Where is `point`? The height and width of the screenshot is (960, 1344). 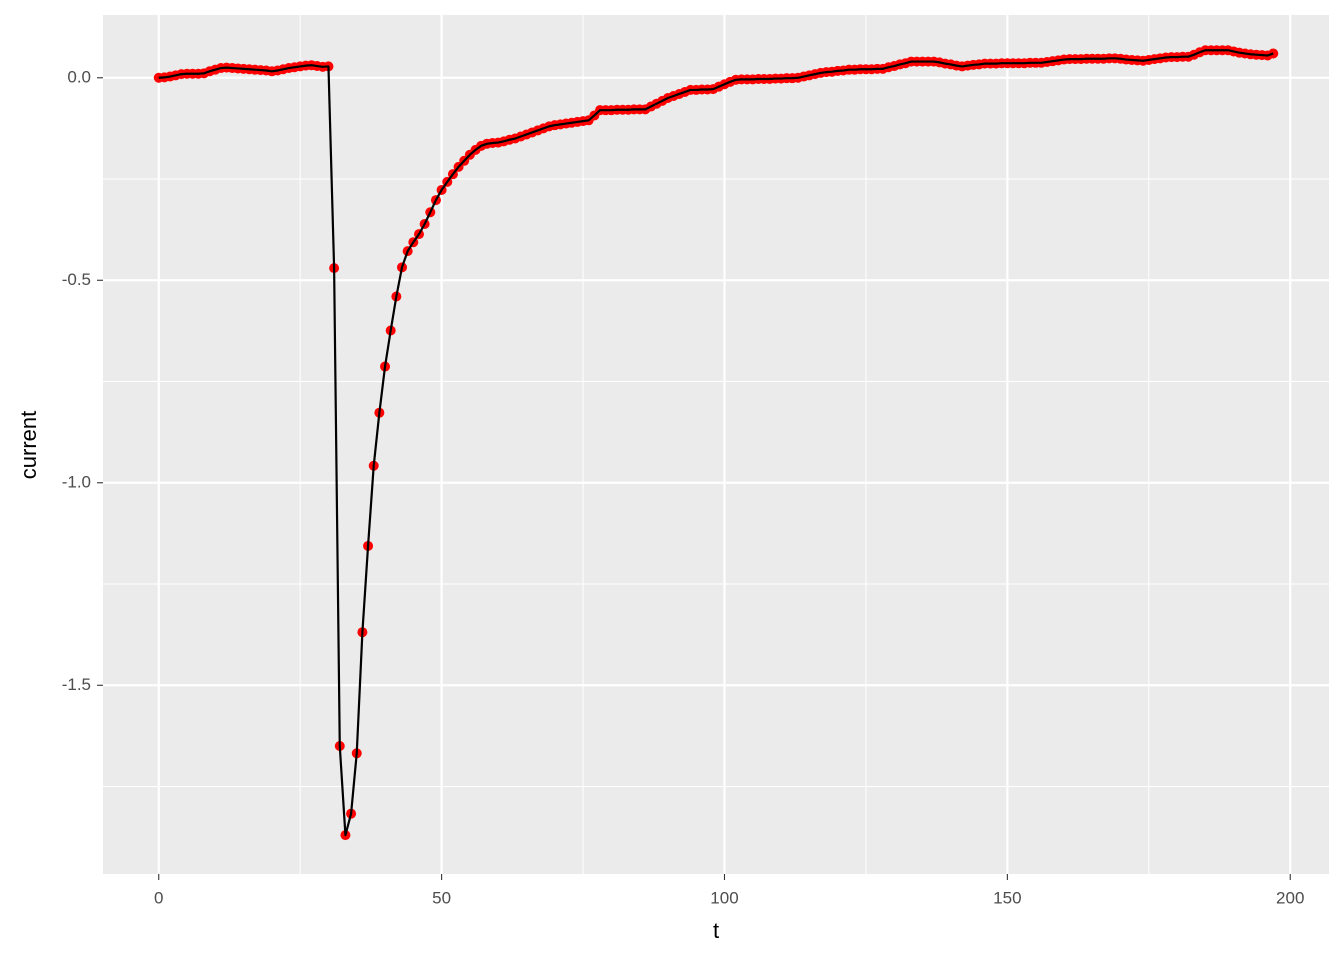 point is located at coordinates (1273, 53).